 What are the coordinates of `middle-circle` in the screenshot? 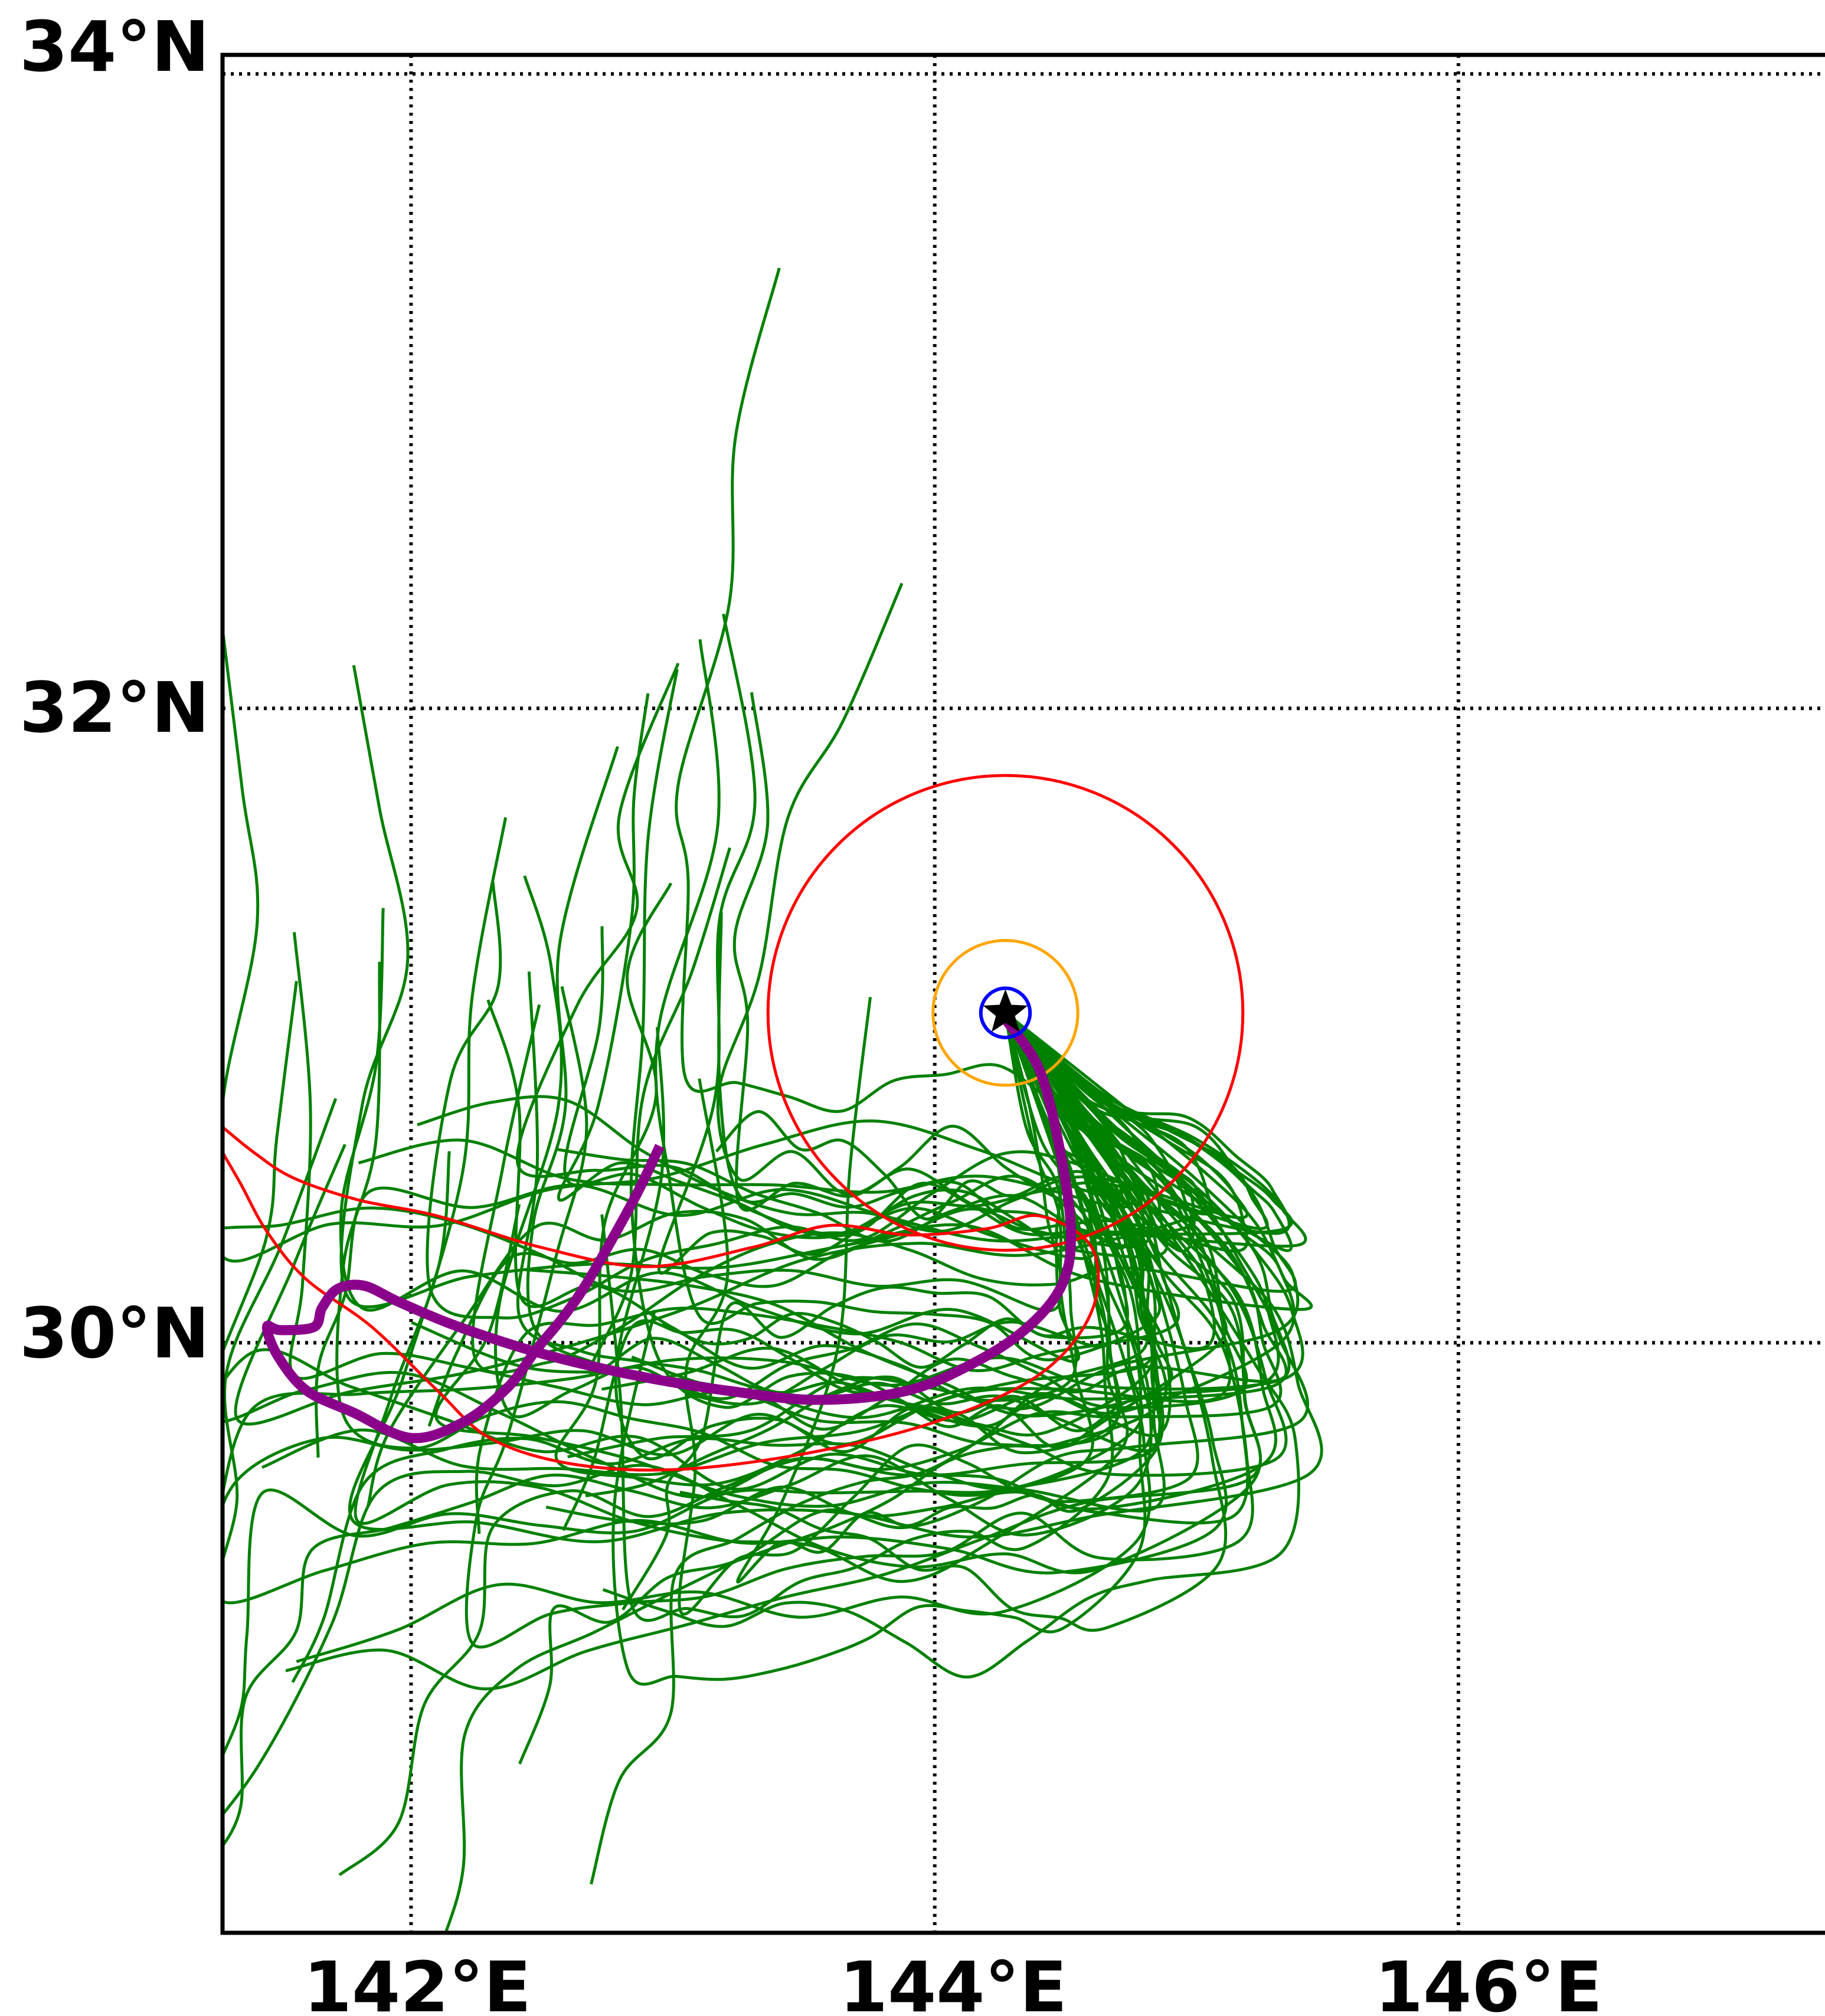 It's located at (1005, 1013).